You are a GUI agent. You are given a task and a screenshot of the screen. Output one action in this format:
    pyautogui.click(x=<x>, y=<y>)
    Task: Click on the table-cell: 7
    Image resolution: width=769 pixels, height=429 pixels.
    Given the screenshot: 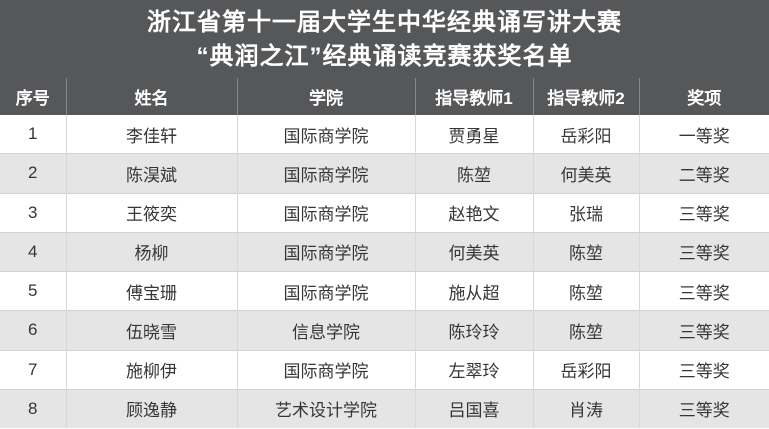 What is the action you would take?
    pyautogui.click(x=33, y=369)
    